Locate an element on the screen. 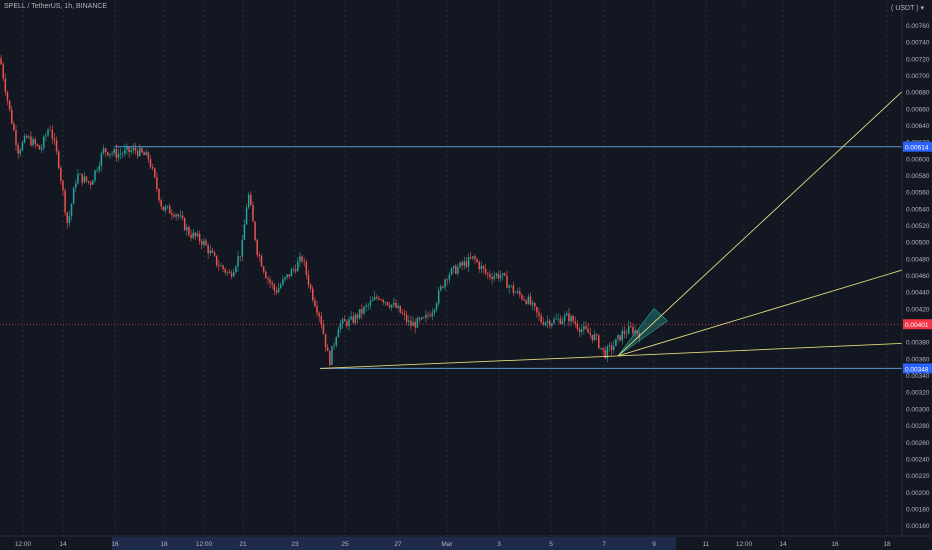 The image size is (932, 550). currency-selector: ( USDT ) ▾ is located at coordinates (907, 8).